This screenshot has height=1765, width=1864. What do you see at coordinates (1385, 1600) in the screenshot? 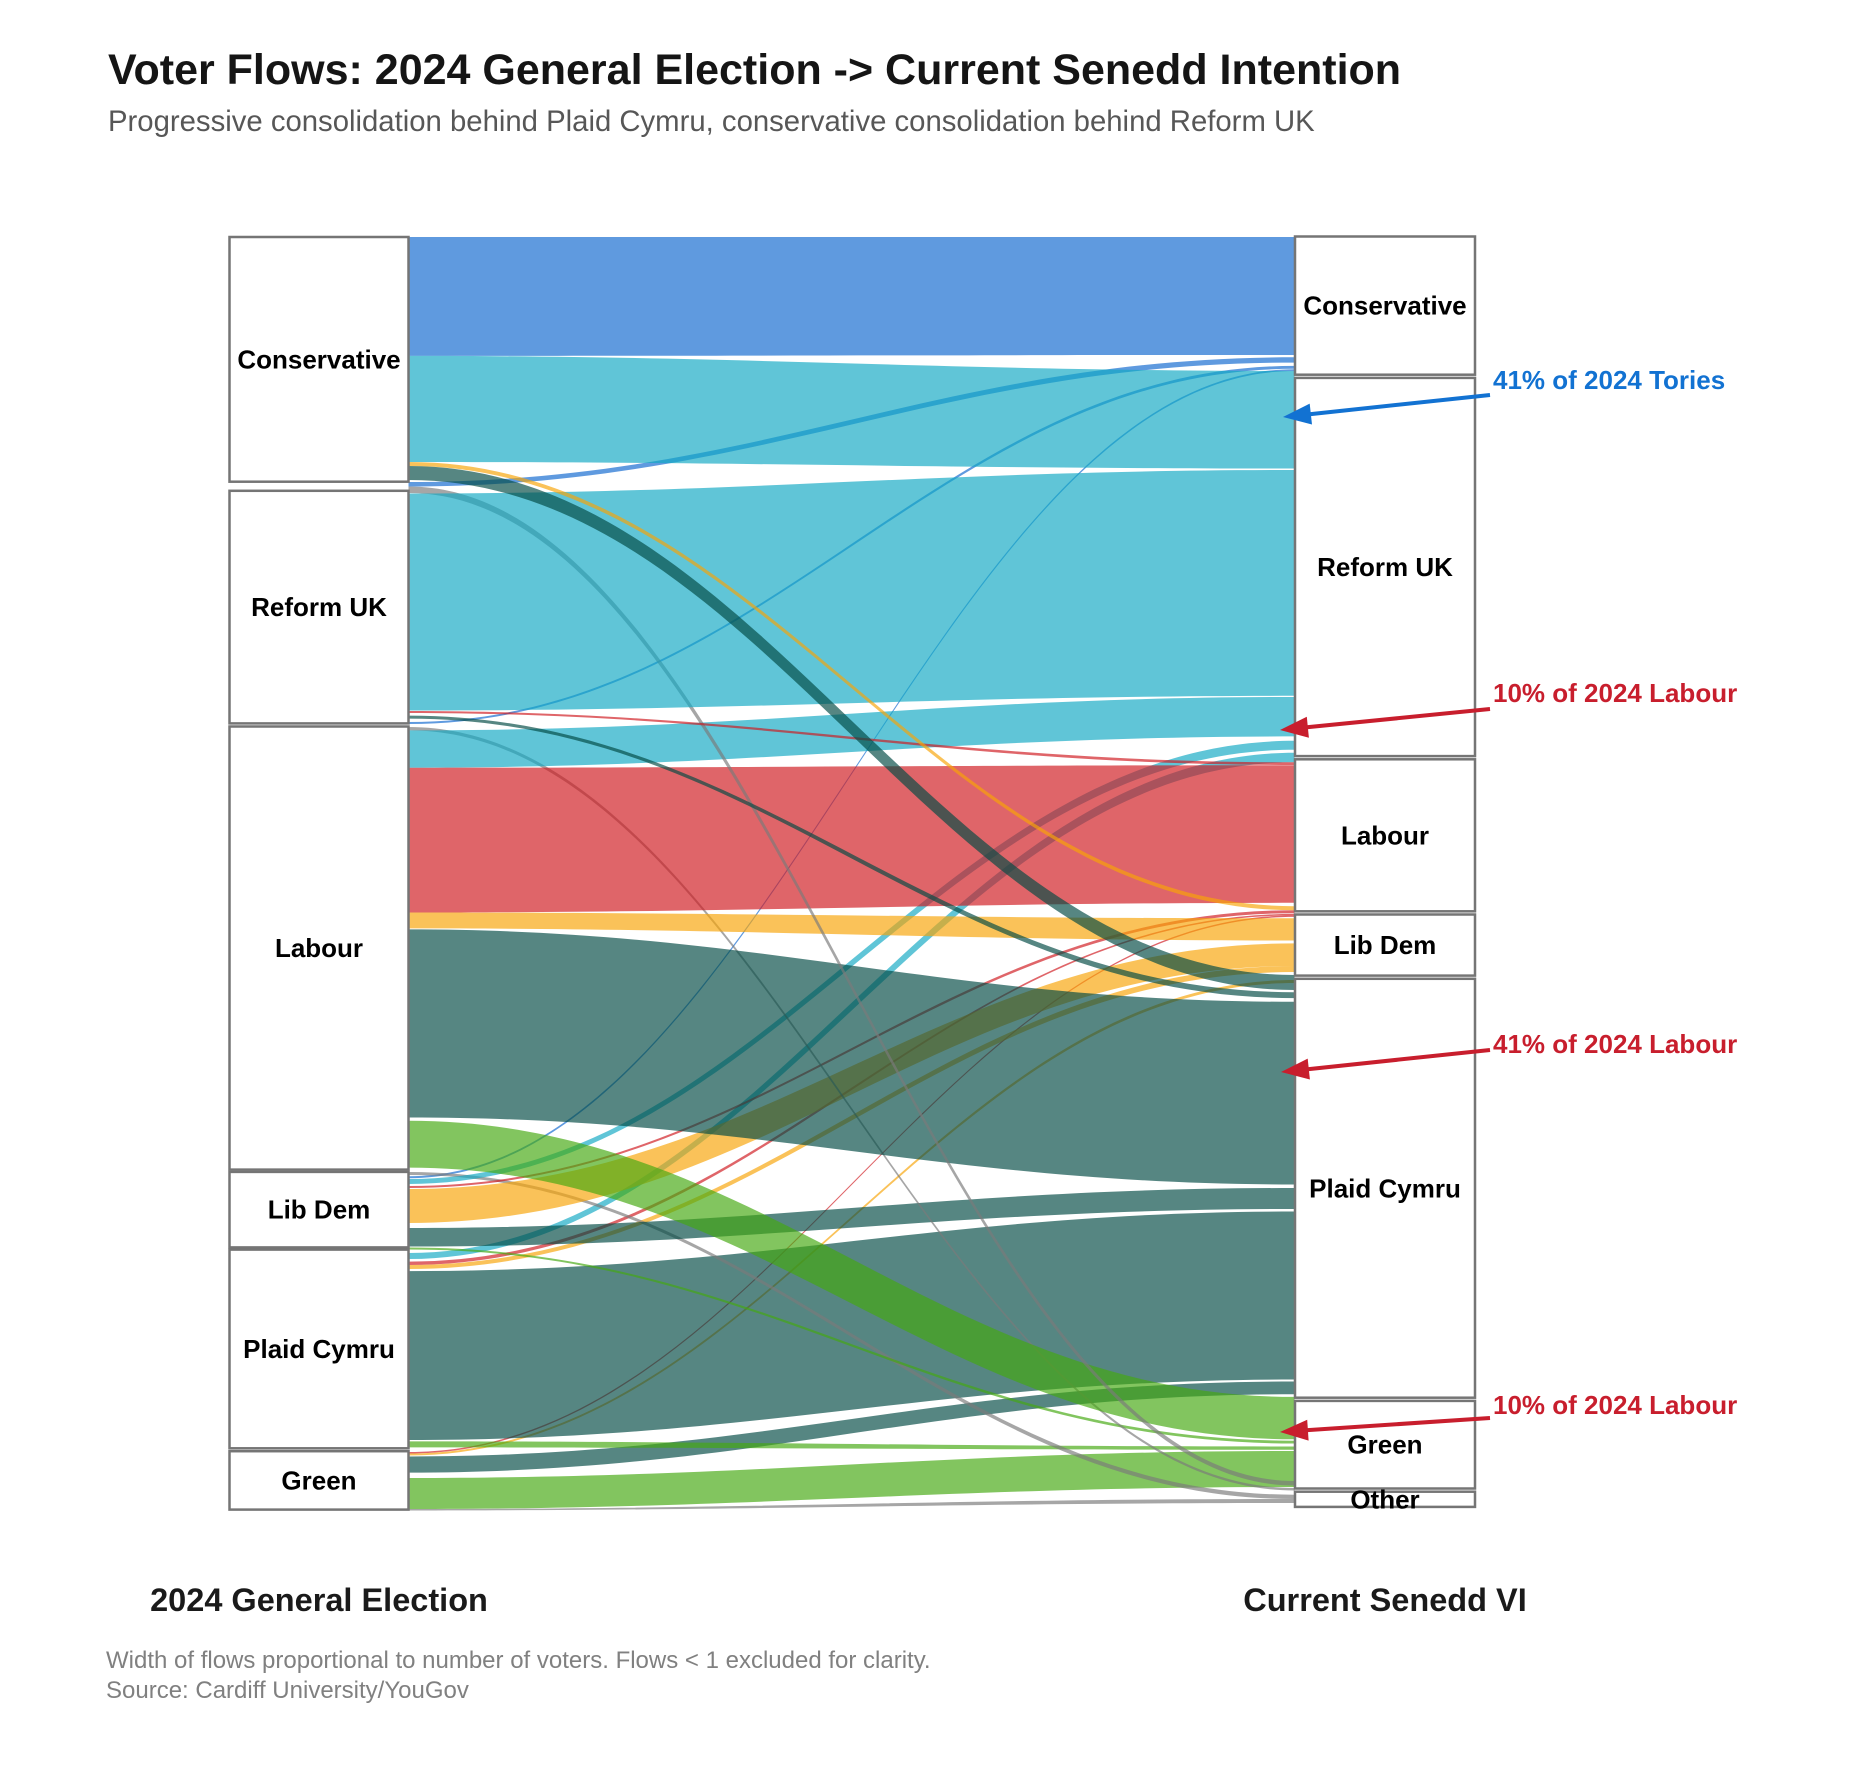
I see `svg-text: Current Senedd VI` at bounding box center [1385, 1600].